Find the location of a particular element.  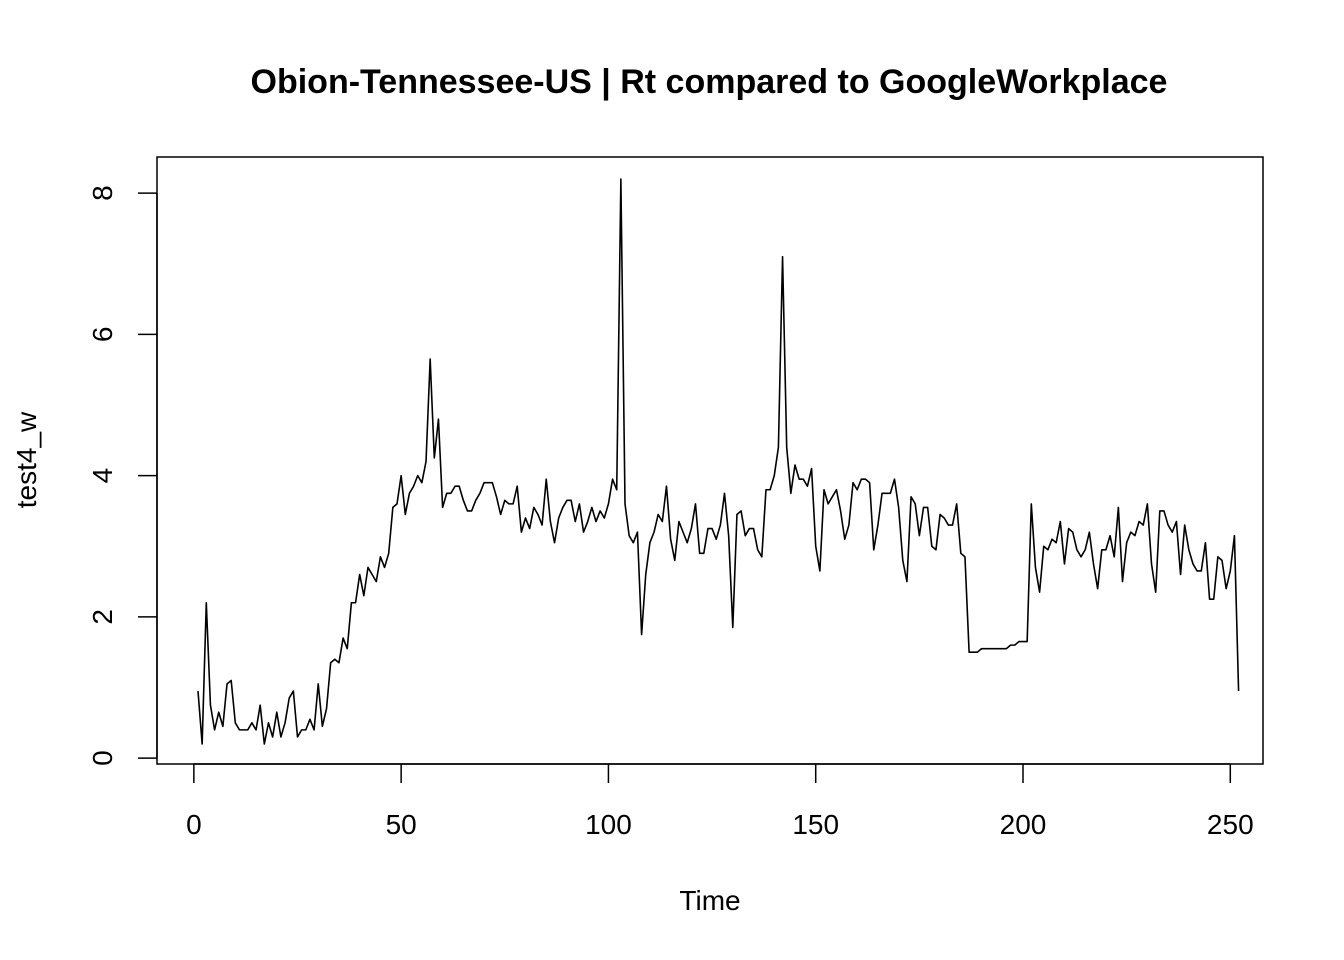

x-tick-label: 250 is located at coordinates (1230, 824).